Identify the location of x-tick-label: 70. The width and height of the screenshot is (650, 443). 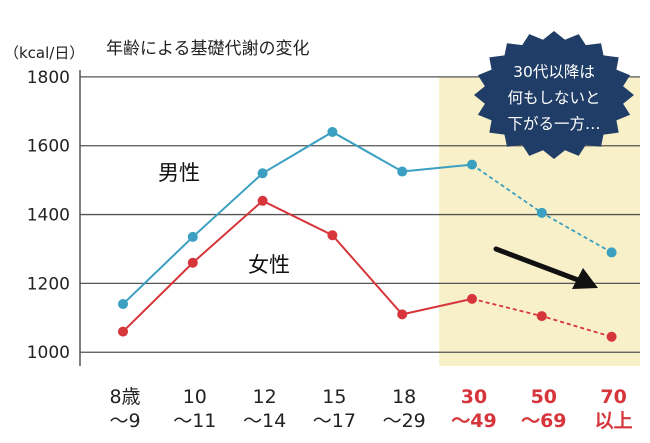
(613, 397).